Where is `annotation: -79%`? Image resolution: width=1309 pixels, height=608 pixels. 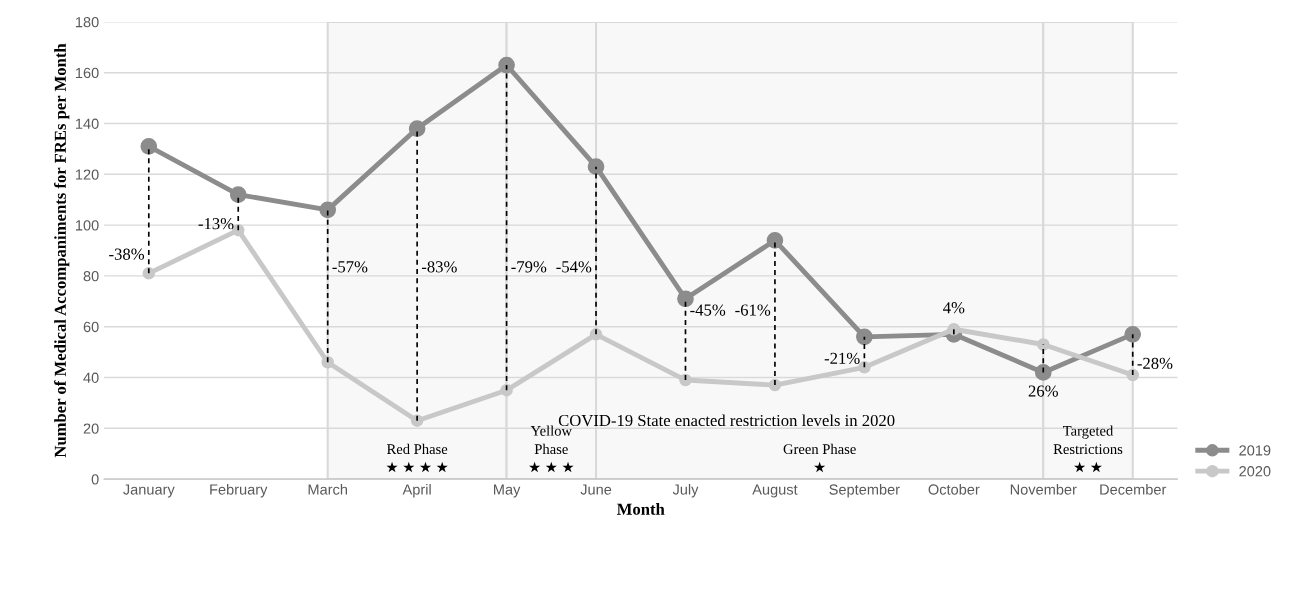
annotation: -79% is located at coordinates (529, 267).